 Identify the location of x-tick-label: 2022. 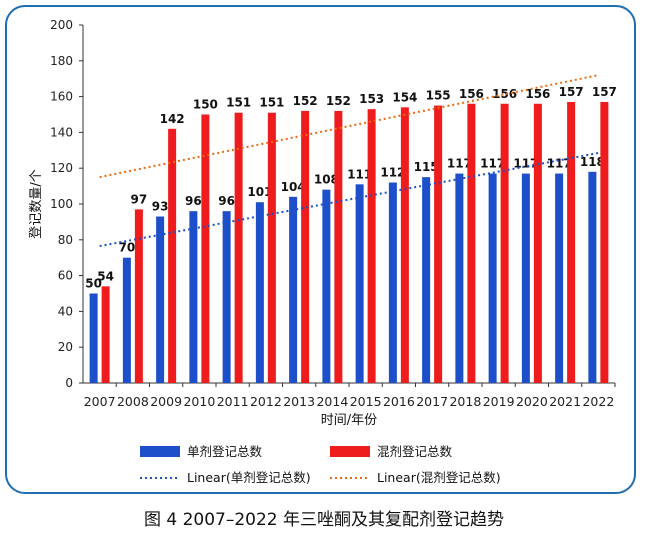
(598, 401).